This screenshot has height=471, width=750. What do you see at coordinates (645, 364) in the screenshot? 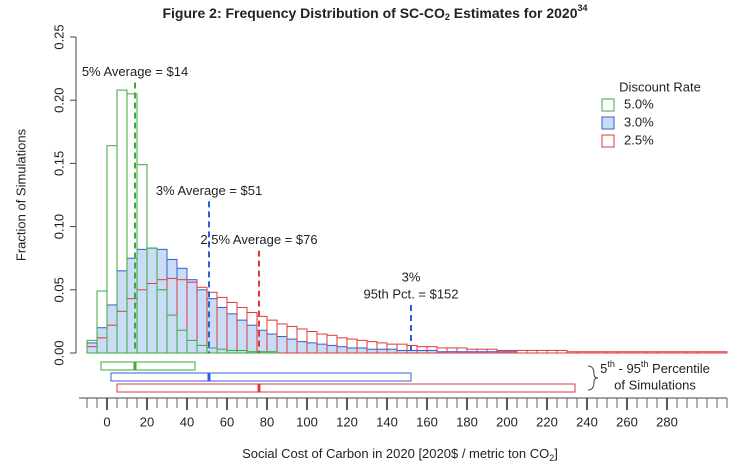
I see `pct-sup: th` at bounding box center [645, 364].